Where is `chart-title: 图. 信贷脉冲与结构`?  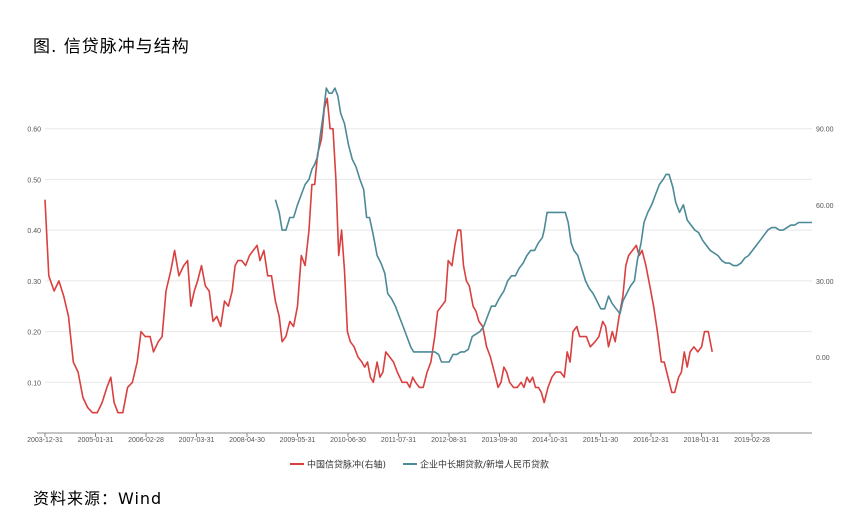
chart-title: 图. 信贷脉冲与结构 is located at coordinates (111, 47).